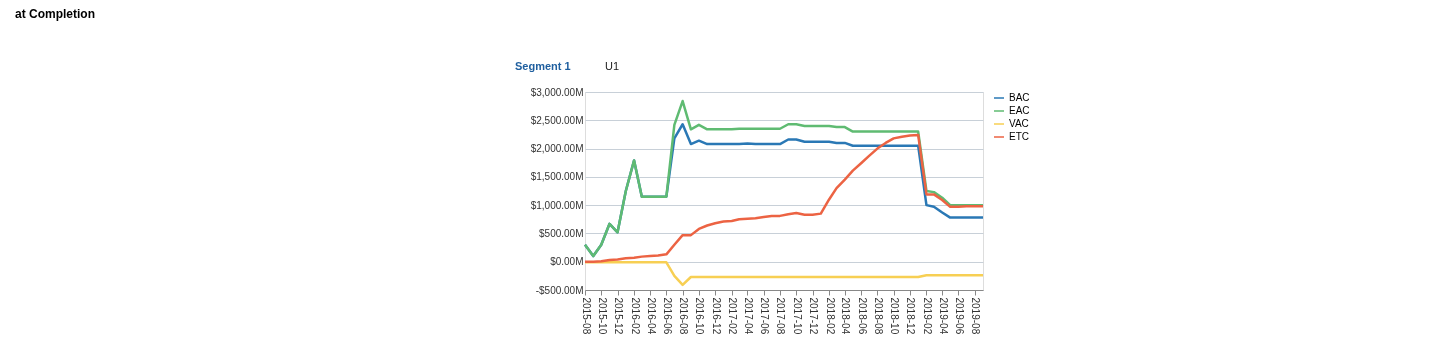 Image resolution: width=1437 pixels, height=340 pixels. What do you see at coordinates (784, 274) in the screenshot?
I see `line-series` at bounding box center [784, 274].